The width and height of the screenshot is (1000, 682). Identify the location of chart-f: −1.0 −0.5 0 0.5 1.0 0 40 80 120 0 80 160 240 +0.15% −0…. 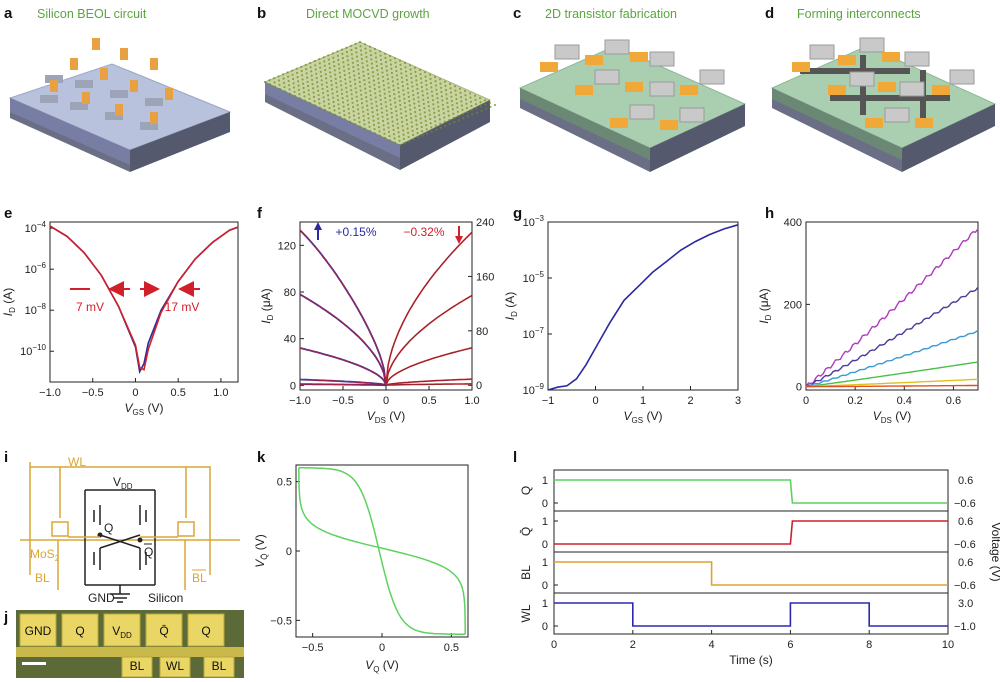
(376, 321).